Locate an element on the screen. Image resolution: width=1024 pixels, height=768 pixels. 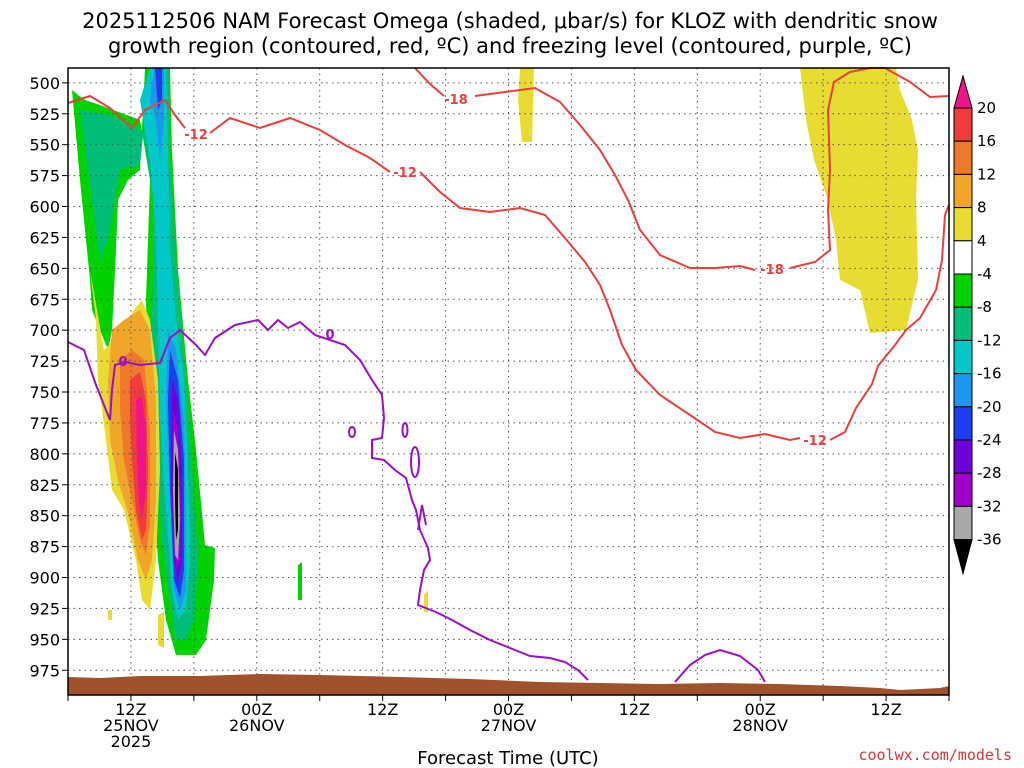
x-tick-label: 25NOV is located at coordinates (131, 725).